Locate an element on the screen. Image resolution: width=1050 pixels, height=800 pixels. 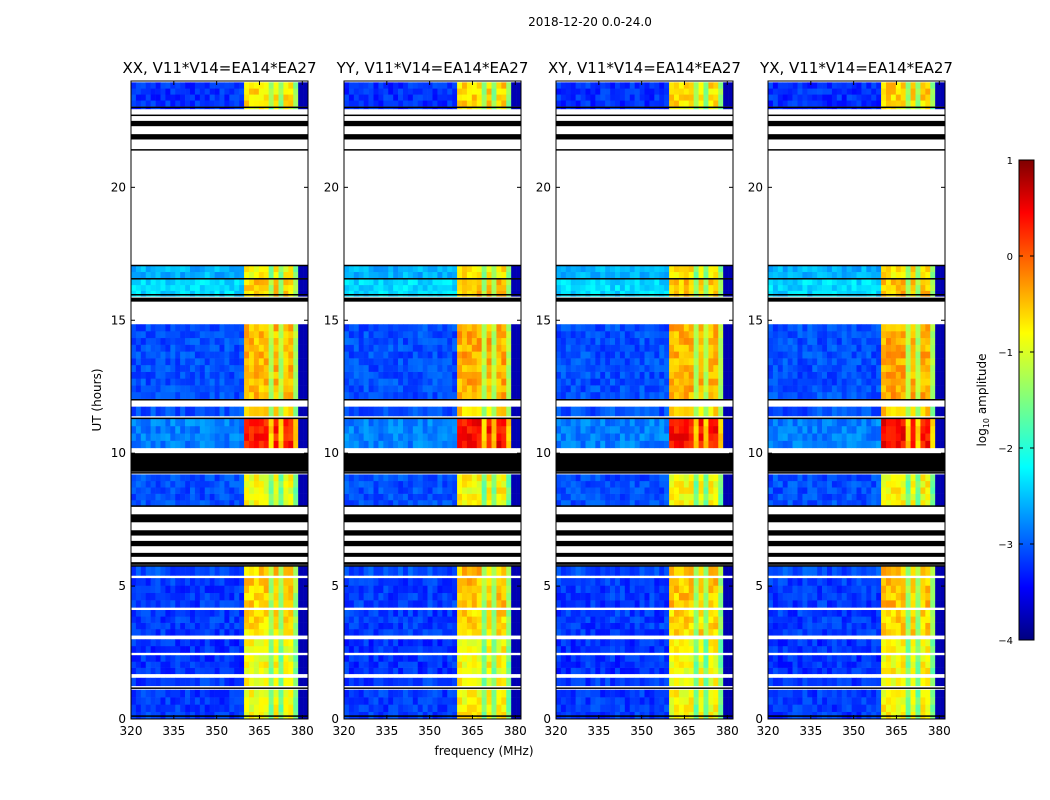
flagged-line is located at coordinates (432, 473).